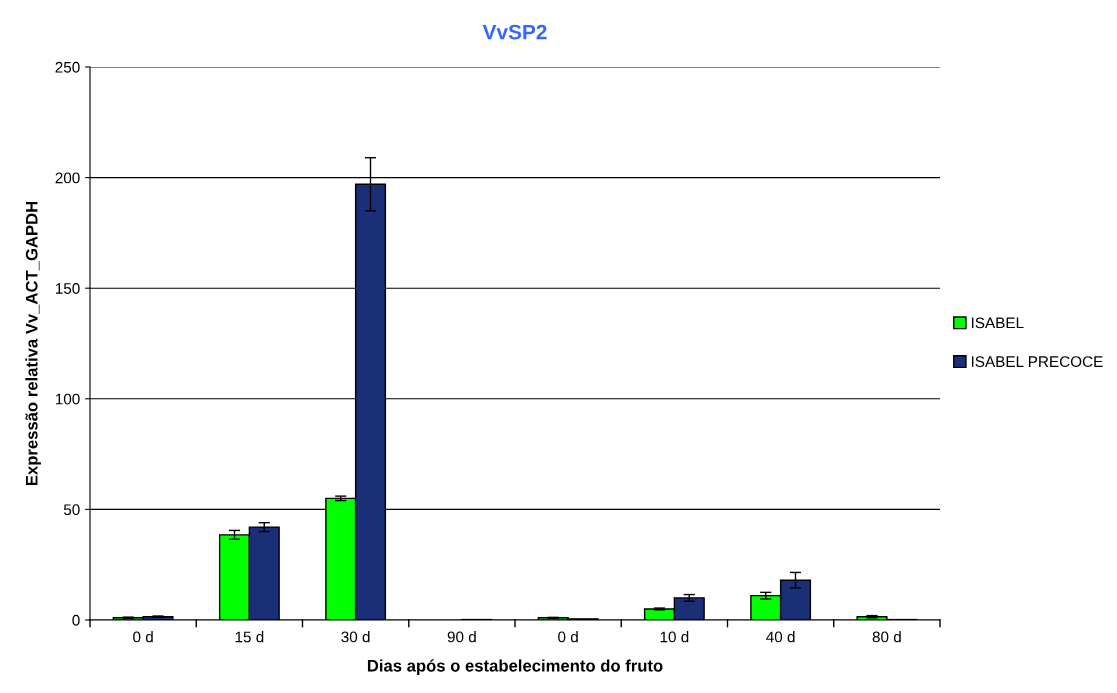  Describe the element at coordinates (780, 637) in the screenshot. I see `x-tick-label: 40 d` at that location.